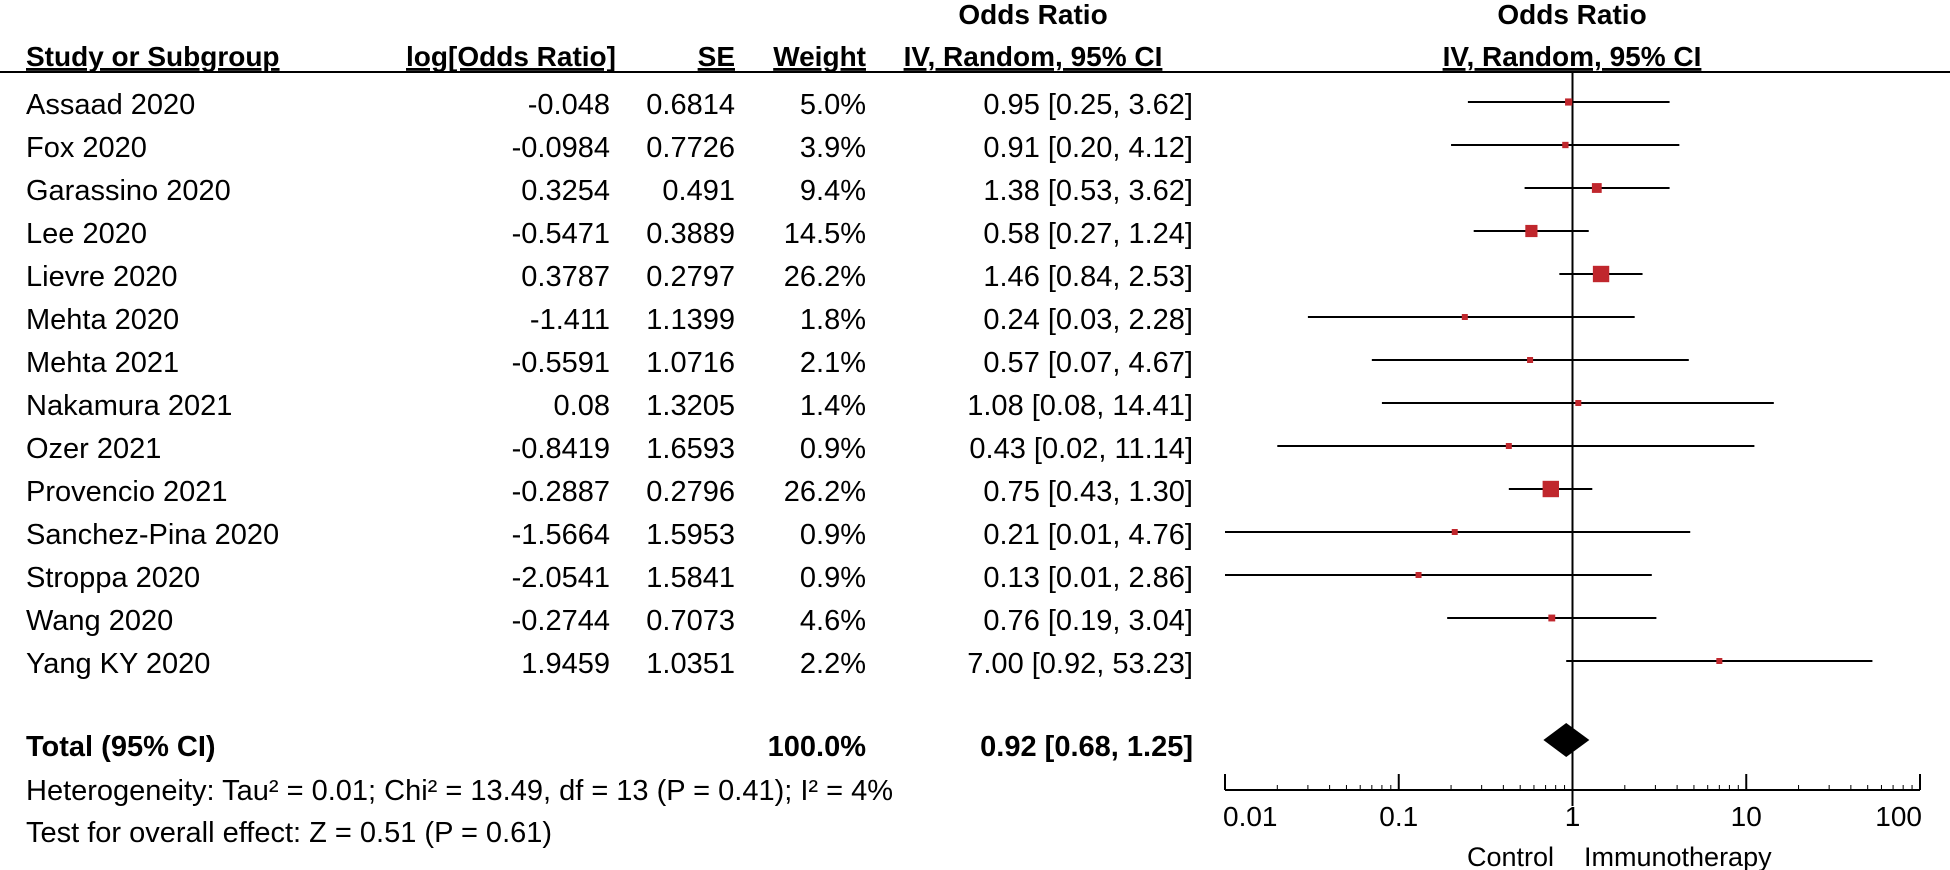 This screenshot has width=1950, height=870. I want to click on study-name: Mehta 2020, so click(102, 320).